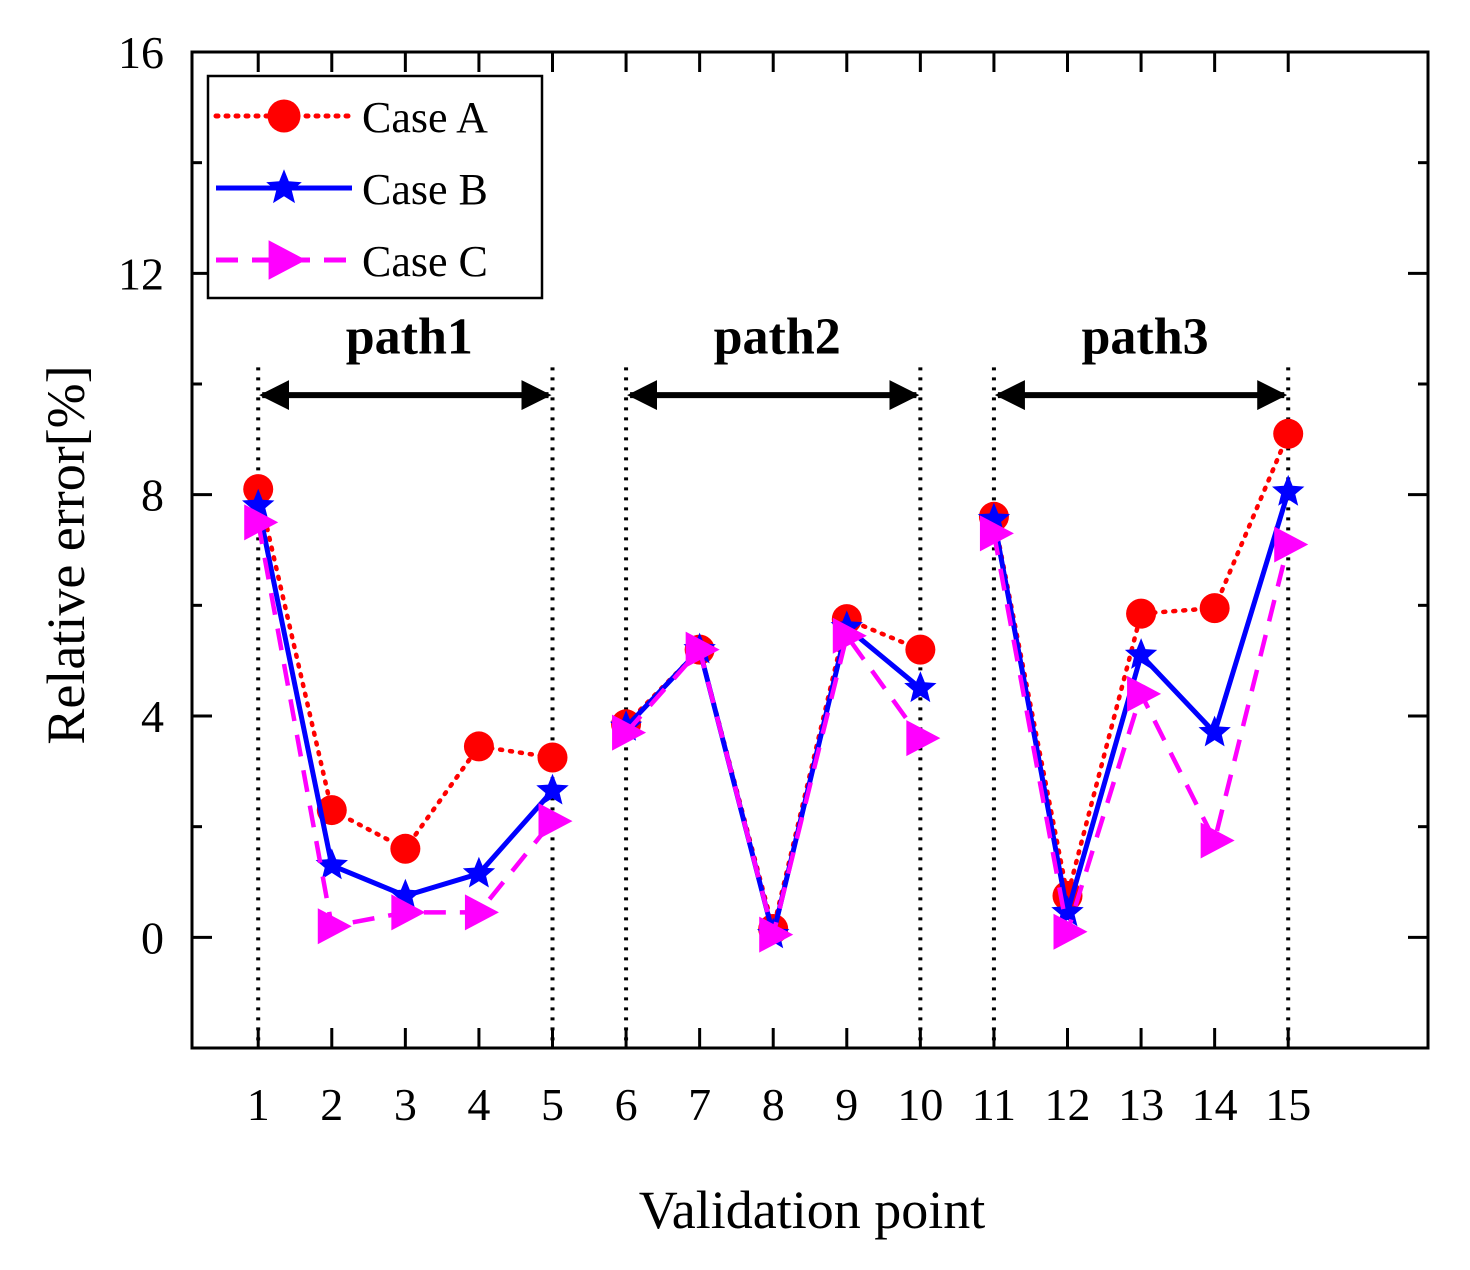 This screenshot has width=1470, height=1270. I want to click on x-tick-label: 6, so click(626, 1104).